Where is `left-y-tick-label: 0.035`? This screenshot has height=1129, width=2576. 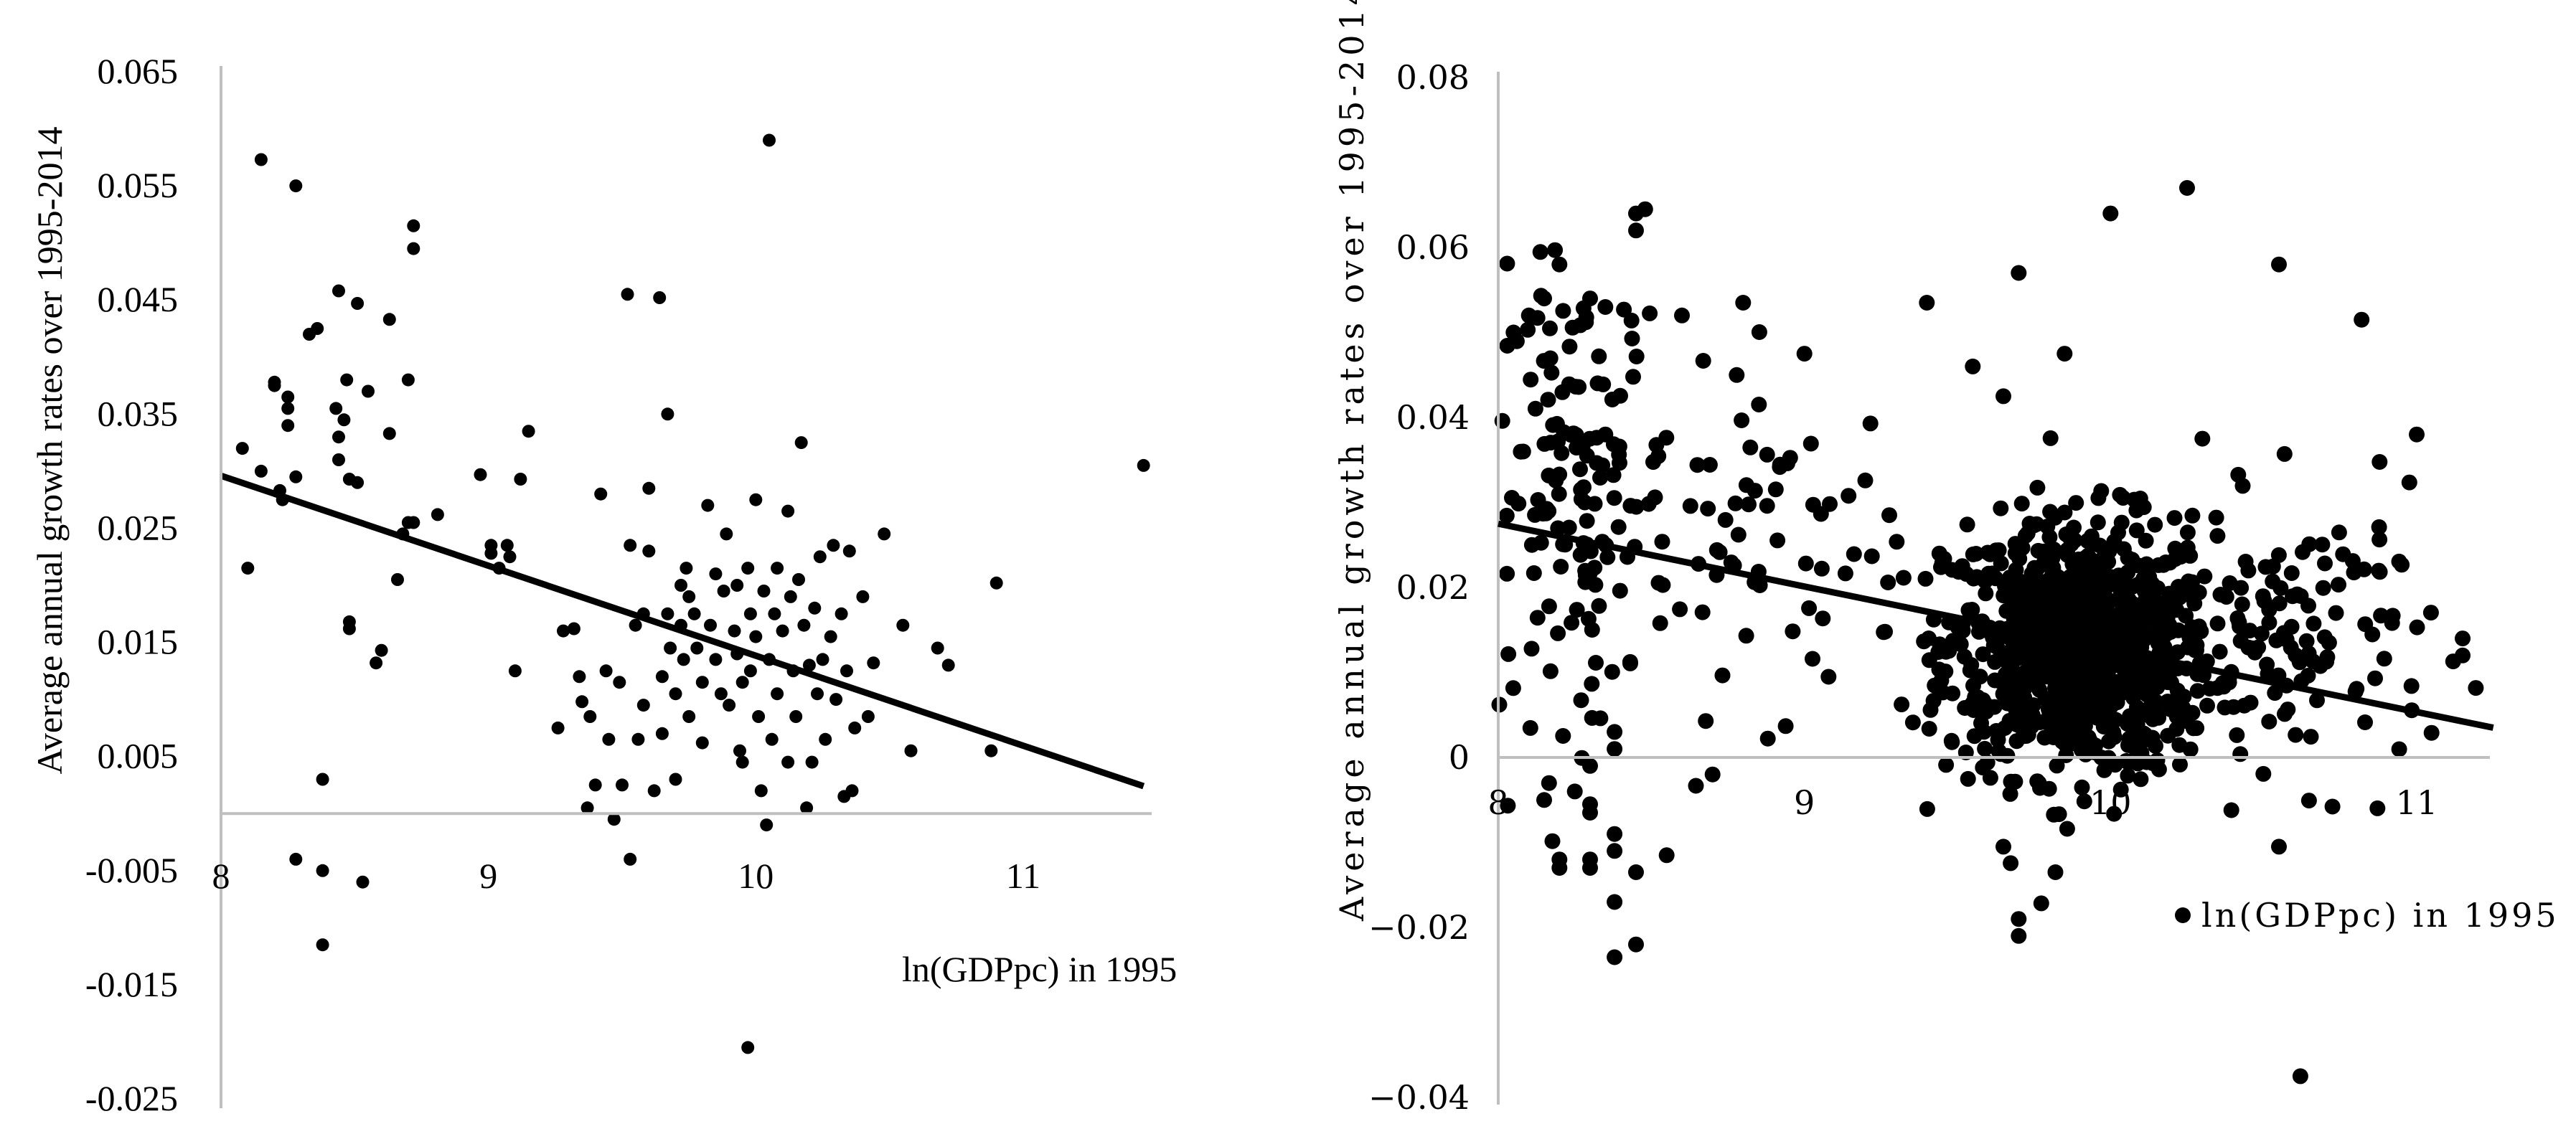
left-y-tick-label: 0.035 is located at coordinates (138, 413).